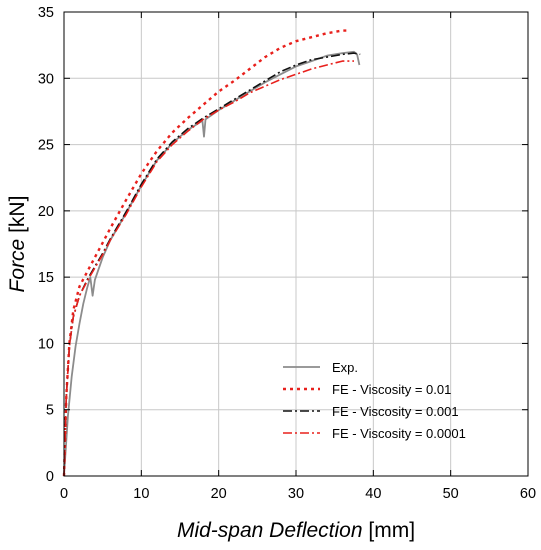  I want to click on y-tick-label: 5, so click(50, 411).